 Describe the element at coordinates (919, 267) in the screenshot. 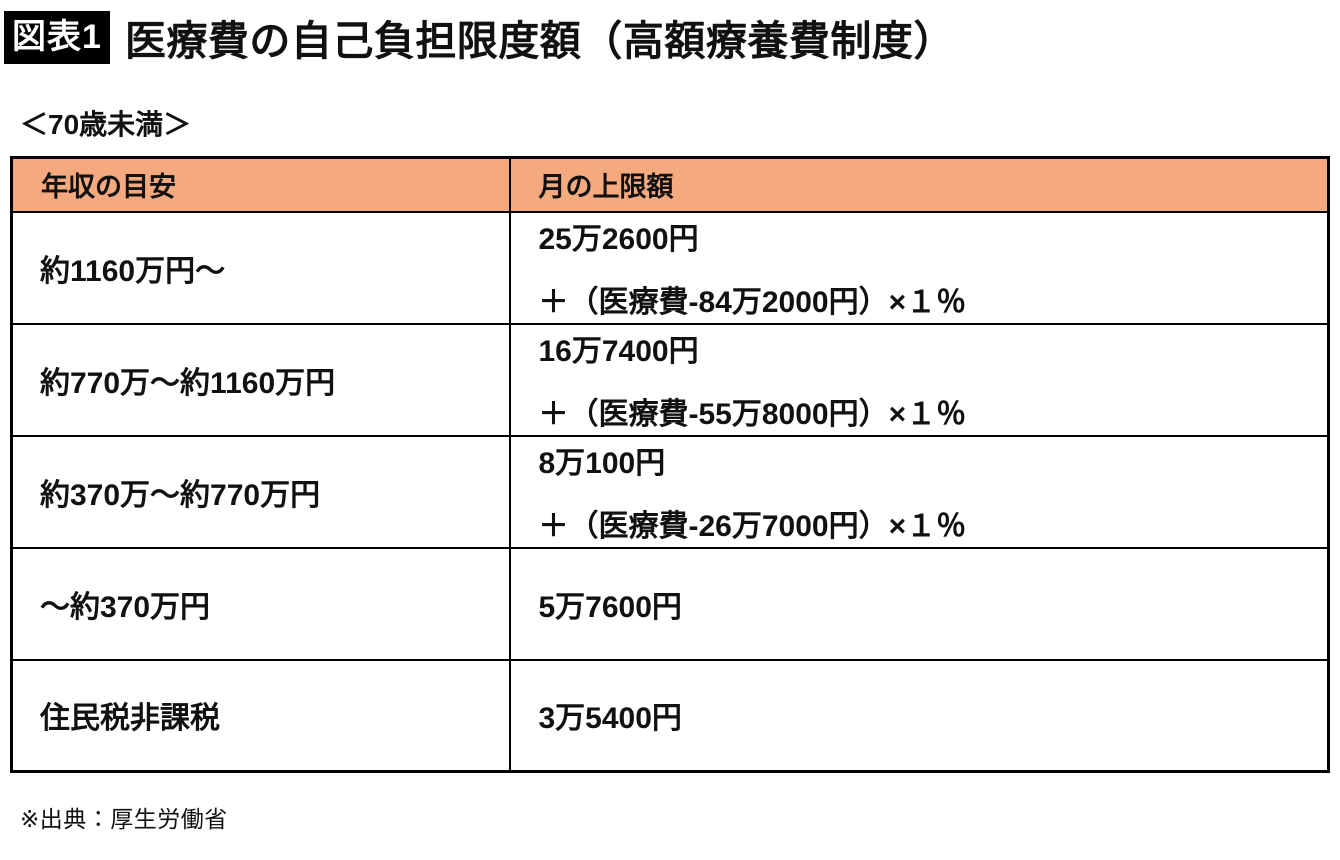

I see `limit-cell: 25万2600円 ＋（医療費-84万2000円）×１％` at that location.